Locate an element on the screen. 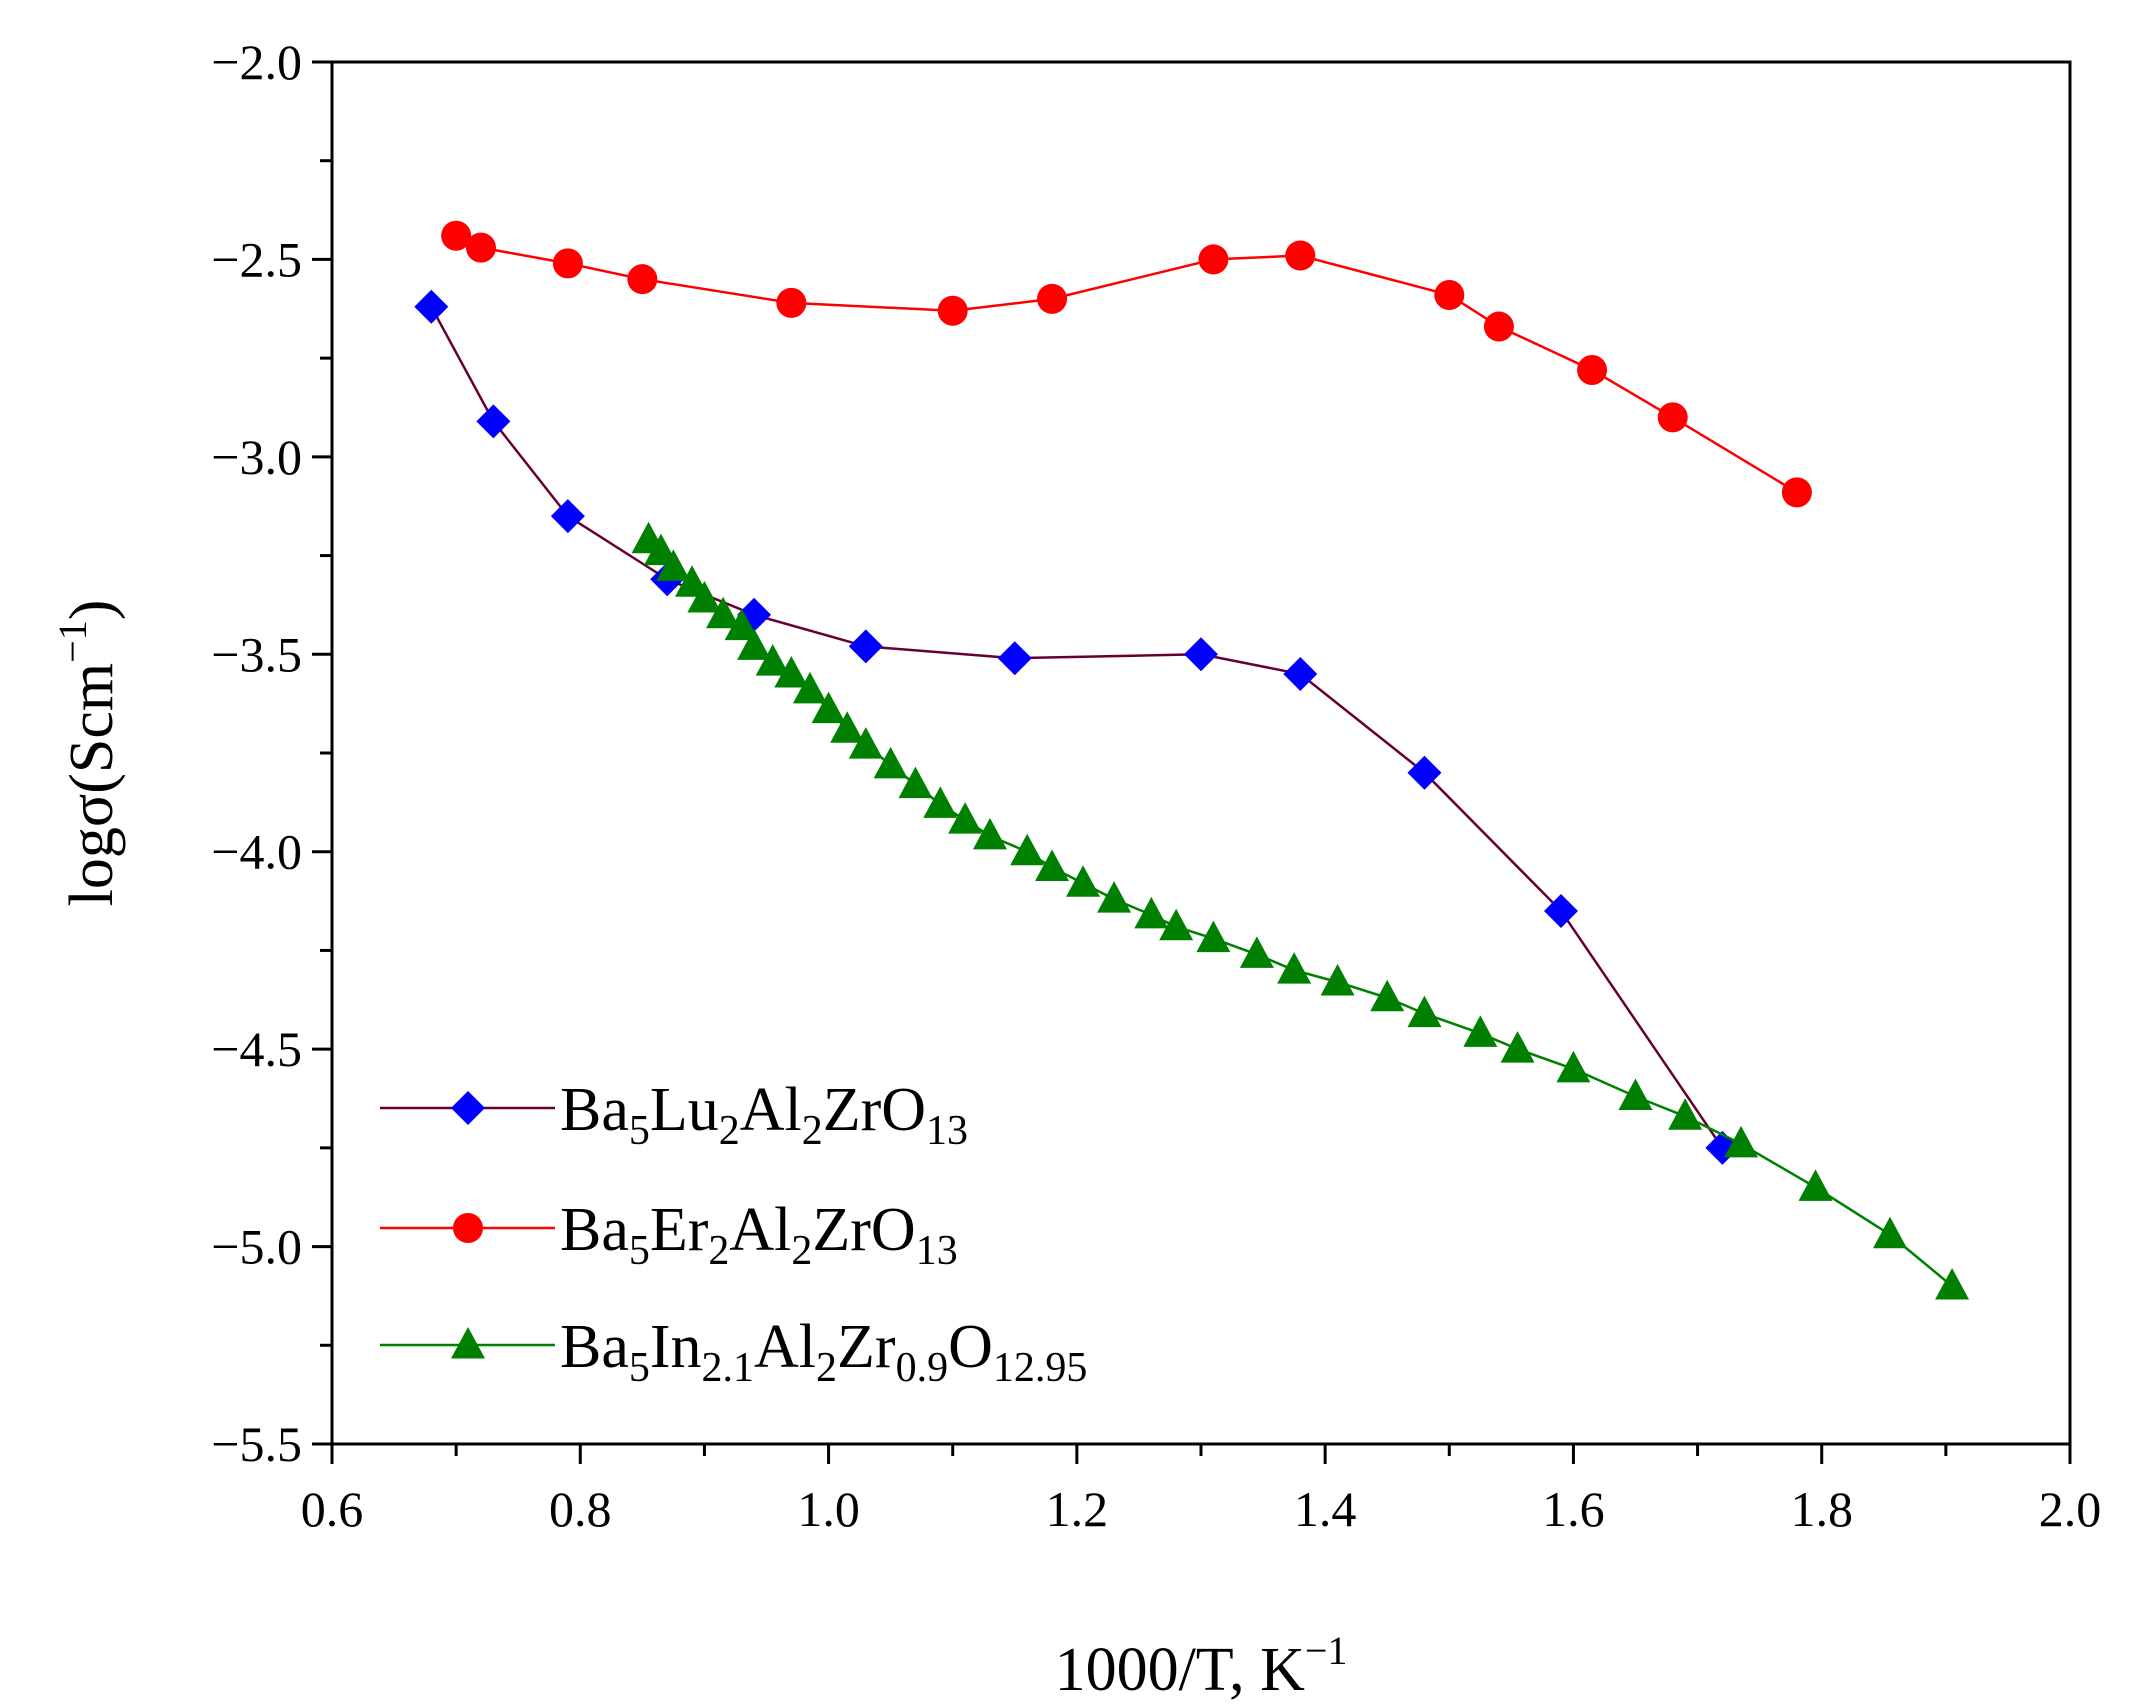 The height and width of the screenshot is (1708, 2138). x-tick-label: 1.8 is located at coordinates (1821, 1509).